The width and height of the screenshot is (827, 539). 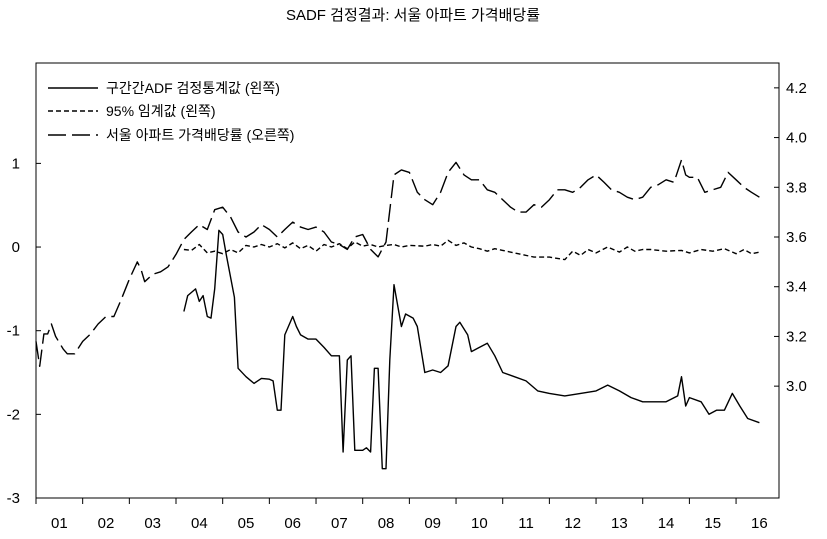 What do you see at coordinates (796, 287) in the screenshot?
I see `right-tick-label: 3.4` at bounding box center [796, 287].